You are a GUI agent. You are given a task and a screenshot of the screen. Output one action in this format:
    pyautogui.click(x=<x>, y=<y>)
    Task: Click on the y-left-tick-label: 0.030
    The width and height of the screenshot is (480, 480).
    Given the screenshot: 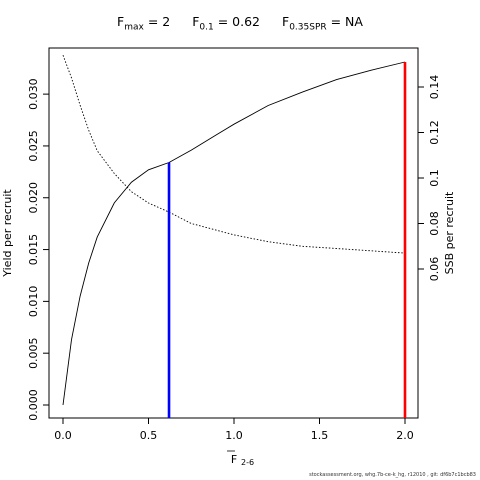 What is the action you would take?
    pyautogui.click(x=33, y=94)
    